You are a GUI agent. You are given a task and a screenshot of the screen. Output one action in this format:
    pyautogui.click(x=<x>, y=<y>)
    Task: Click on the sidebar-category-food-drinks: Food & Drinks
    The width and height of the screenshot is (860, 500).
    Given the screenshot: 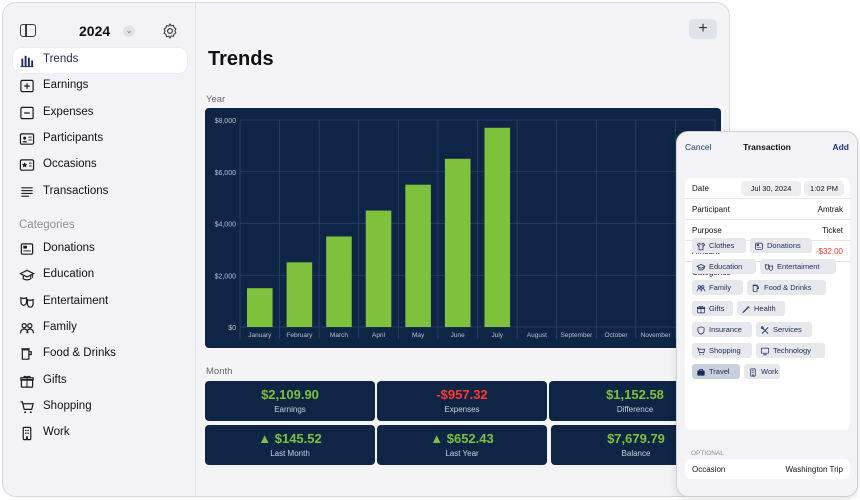 What is the action you would take?
    pyautogui.click(x=100, y=354)
    